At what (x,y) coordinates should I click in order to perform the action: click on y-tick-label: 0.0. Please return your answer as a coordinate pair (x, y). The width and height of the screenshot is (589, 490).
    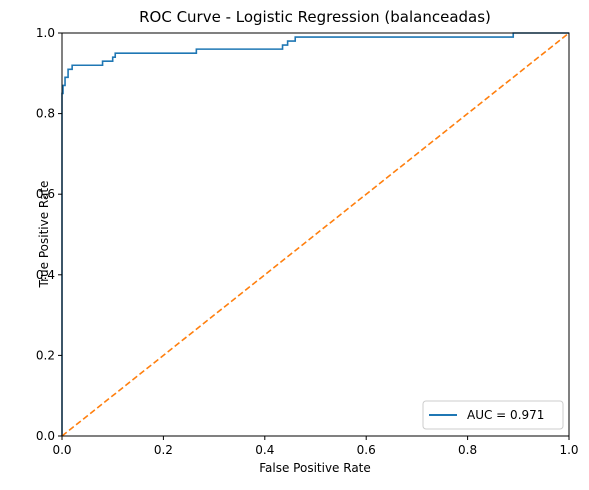
    Looking at the image, I should click on (45, 436).